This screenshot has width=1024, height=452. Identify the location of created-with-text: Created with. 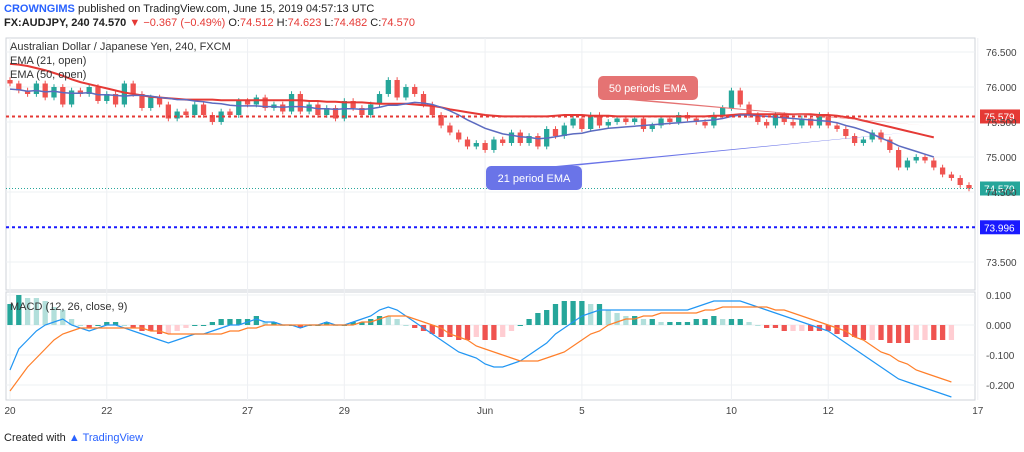
(35, 438).